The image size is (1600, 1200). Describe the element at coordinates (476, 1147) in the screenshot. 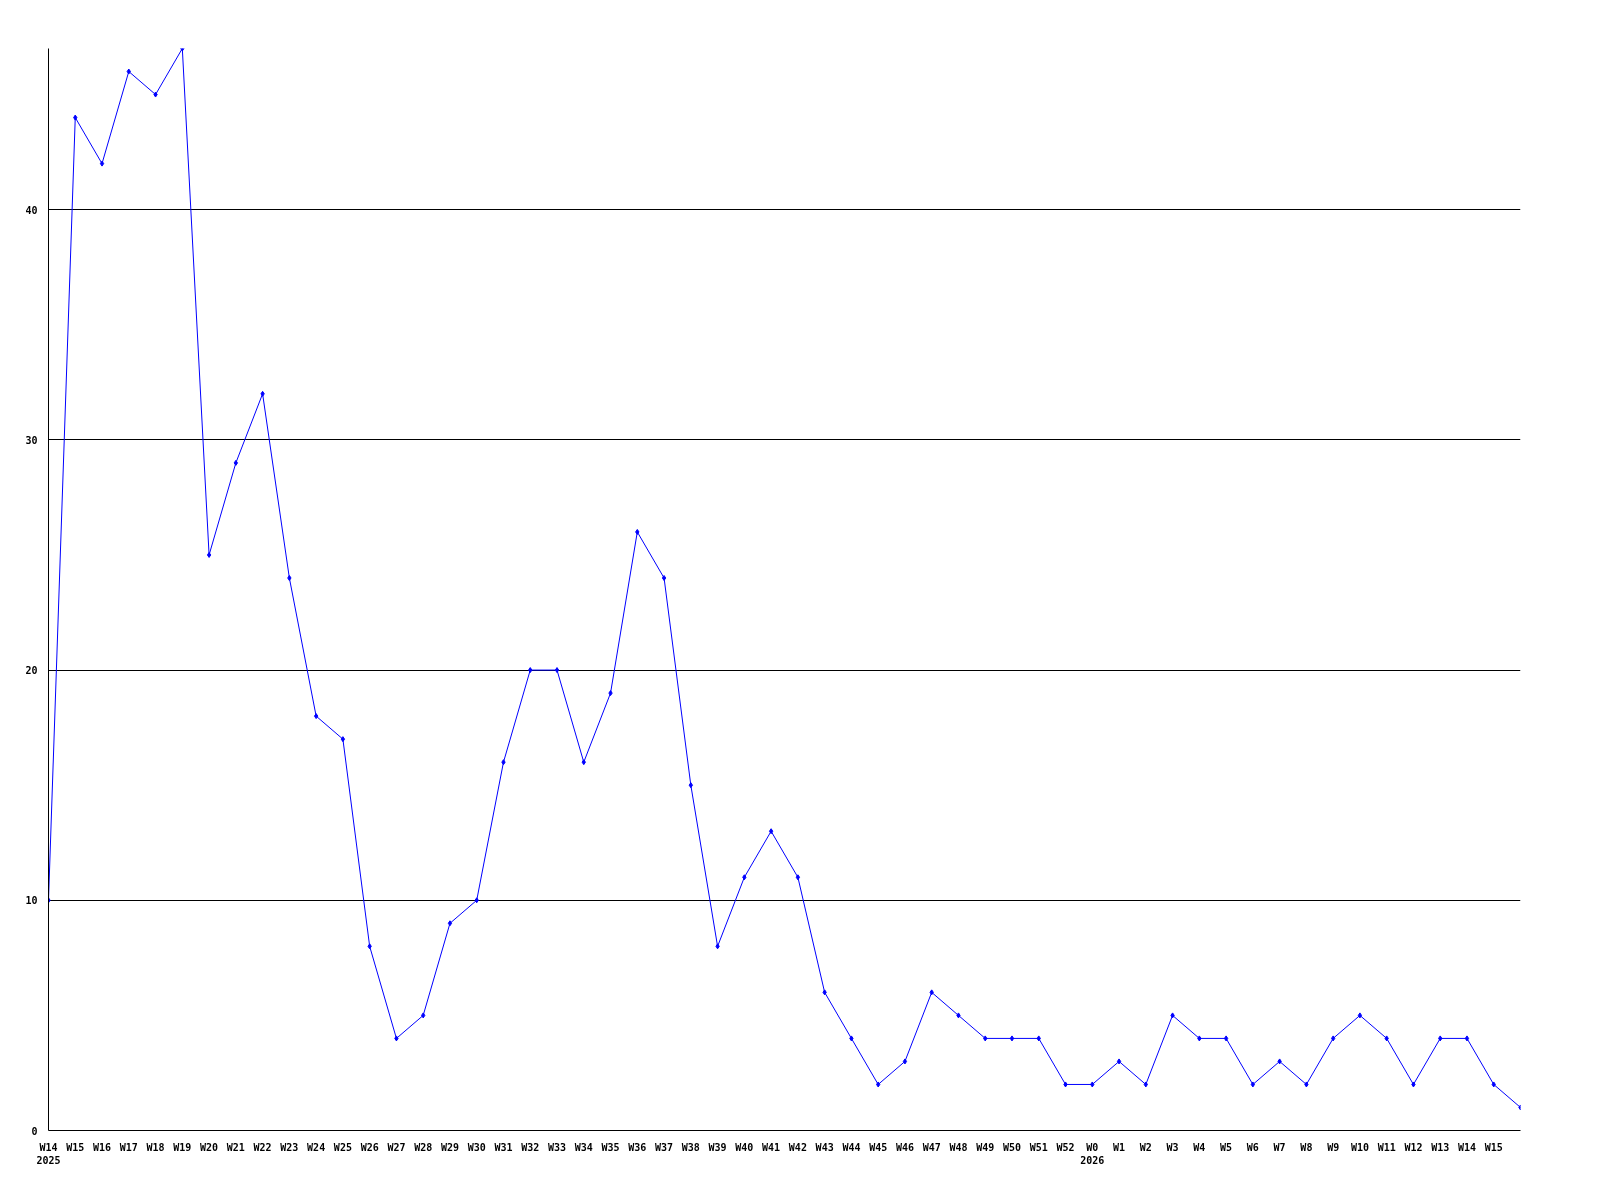

I see `x-tick-label: W30` at that location.